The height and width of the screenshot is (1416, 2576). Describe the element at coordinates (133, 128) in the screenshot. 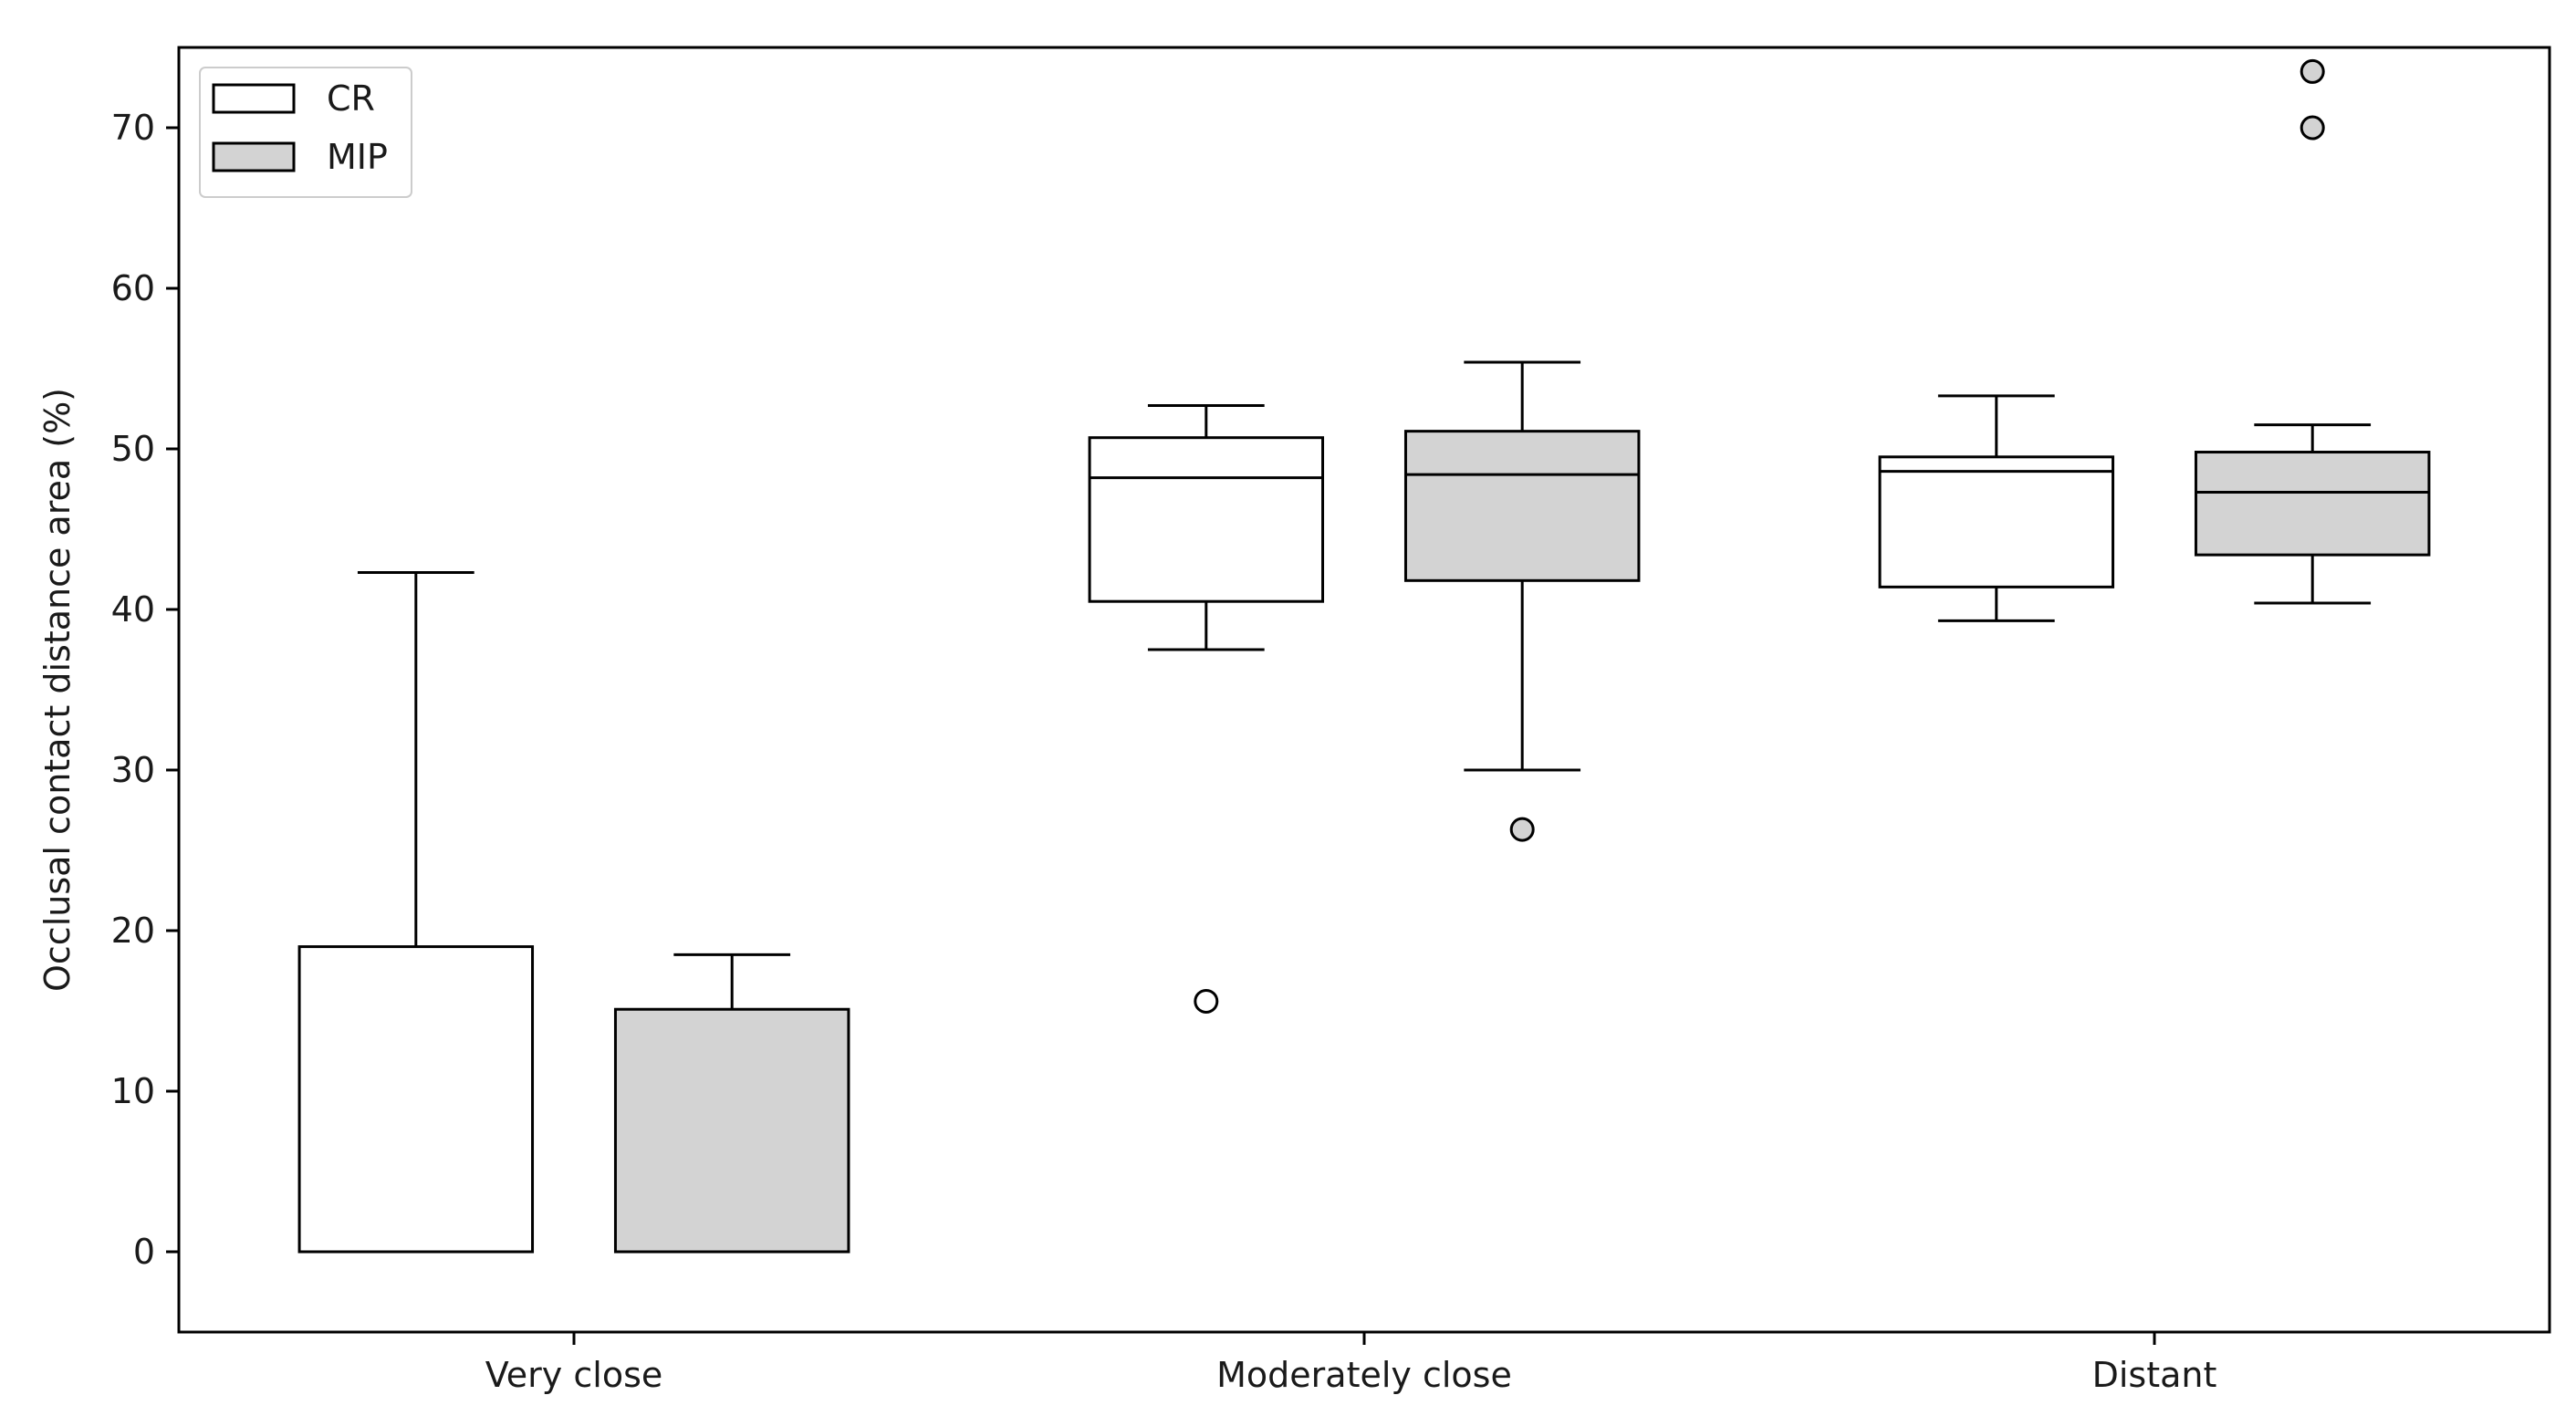

I see `y-tick-label: 70` at that location.